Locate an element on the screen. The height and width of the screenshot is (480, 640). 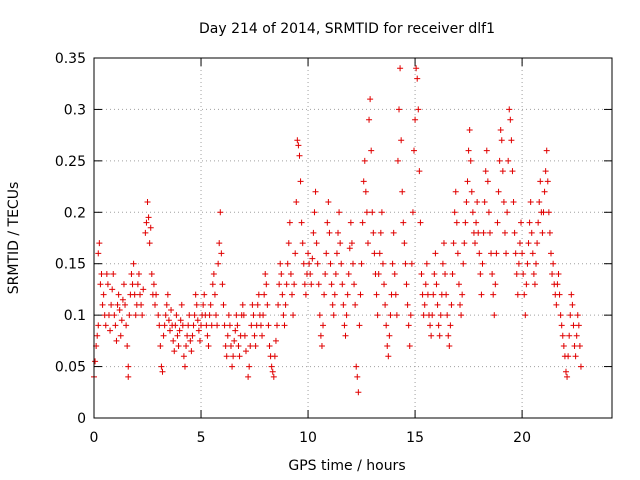
x-tick-label: 10 is located at coordinates (308, 438).